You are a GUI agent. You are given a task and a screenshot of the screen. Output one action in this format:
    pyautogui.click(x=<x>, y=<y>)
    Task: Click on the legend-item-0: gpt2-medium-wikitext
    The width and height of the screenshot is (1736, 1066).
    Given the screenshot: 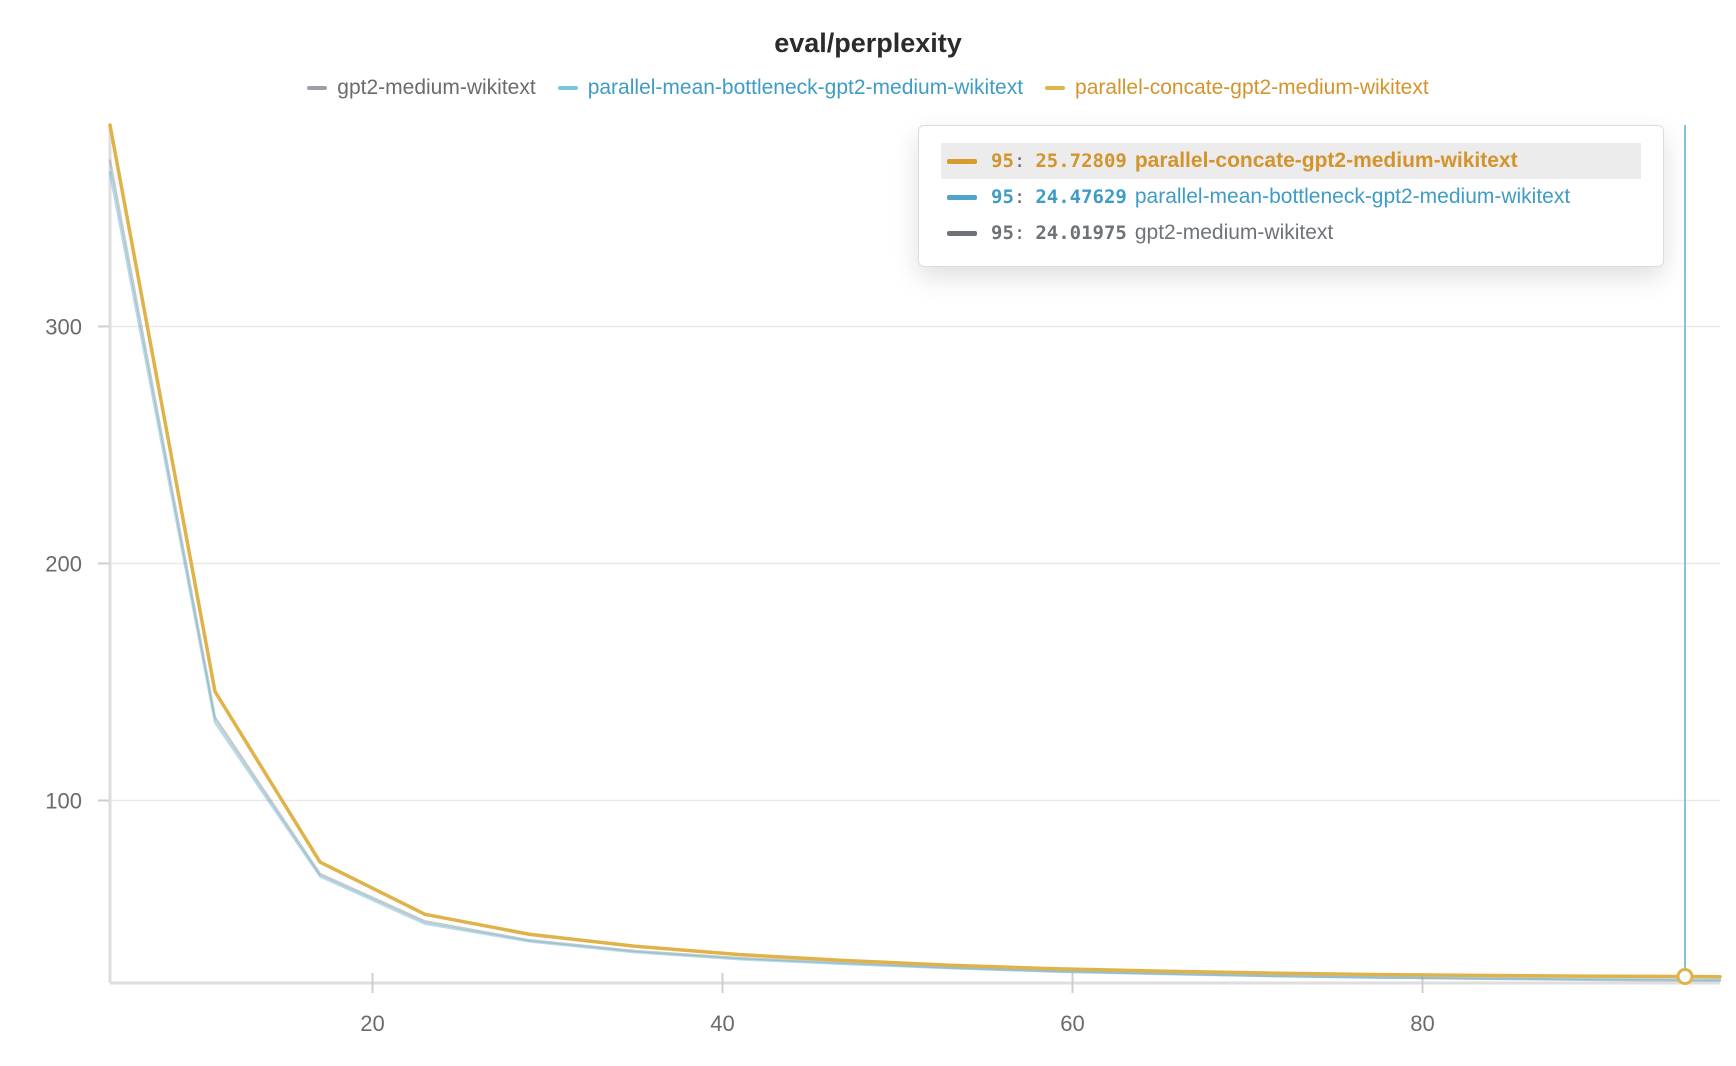 What is the action you would take?
    pyautogui.click(x=421, y=88)
    